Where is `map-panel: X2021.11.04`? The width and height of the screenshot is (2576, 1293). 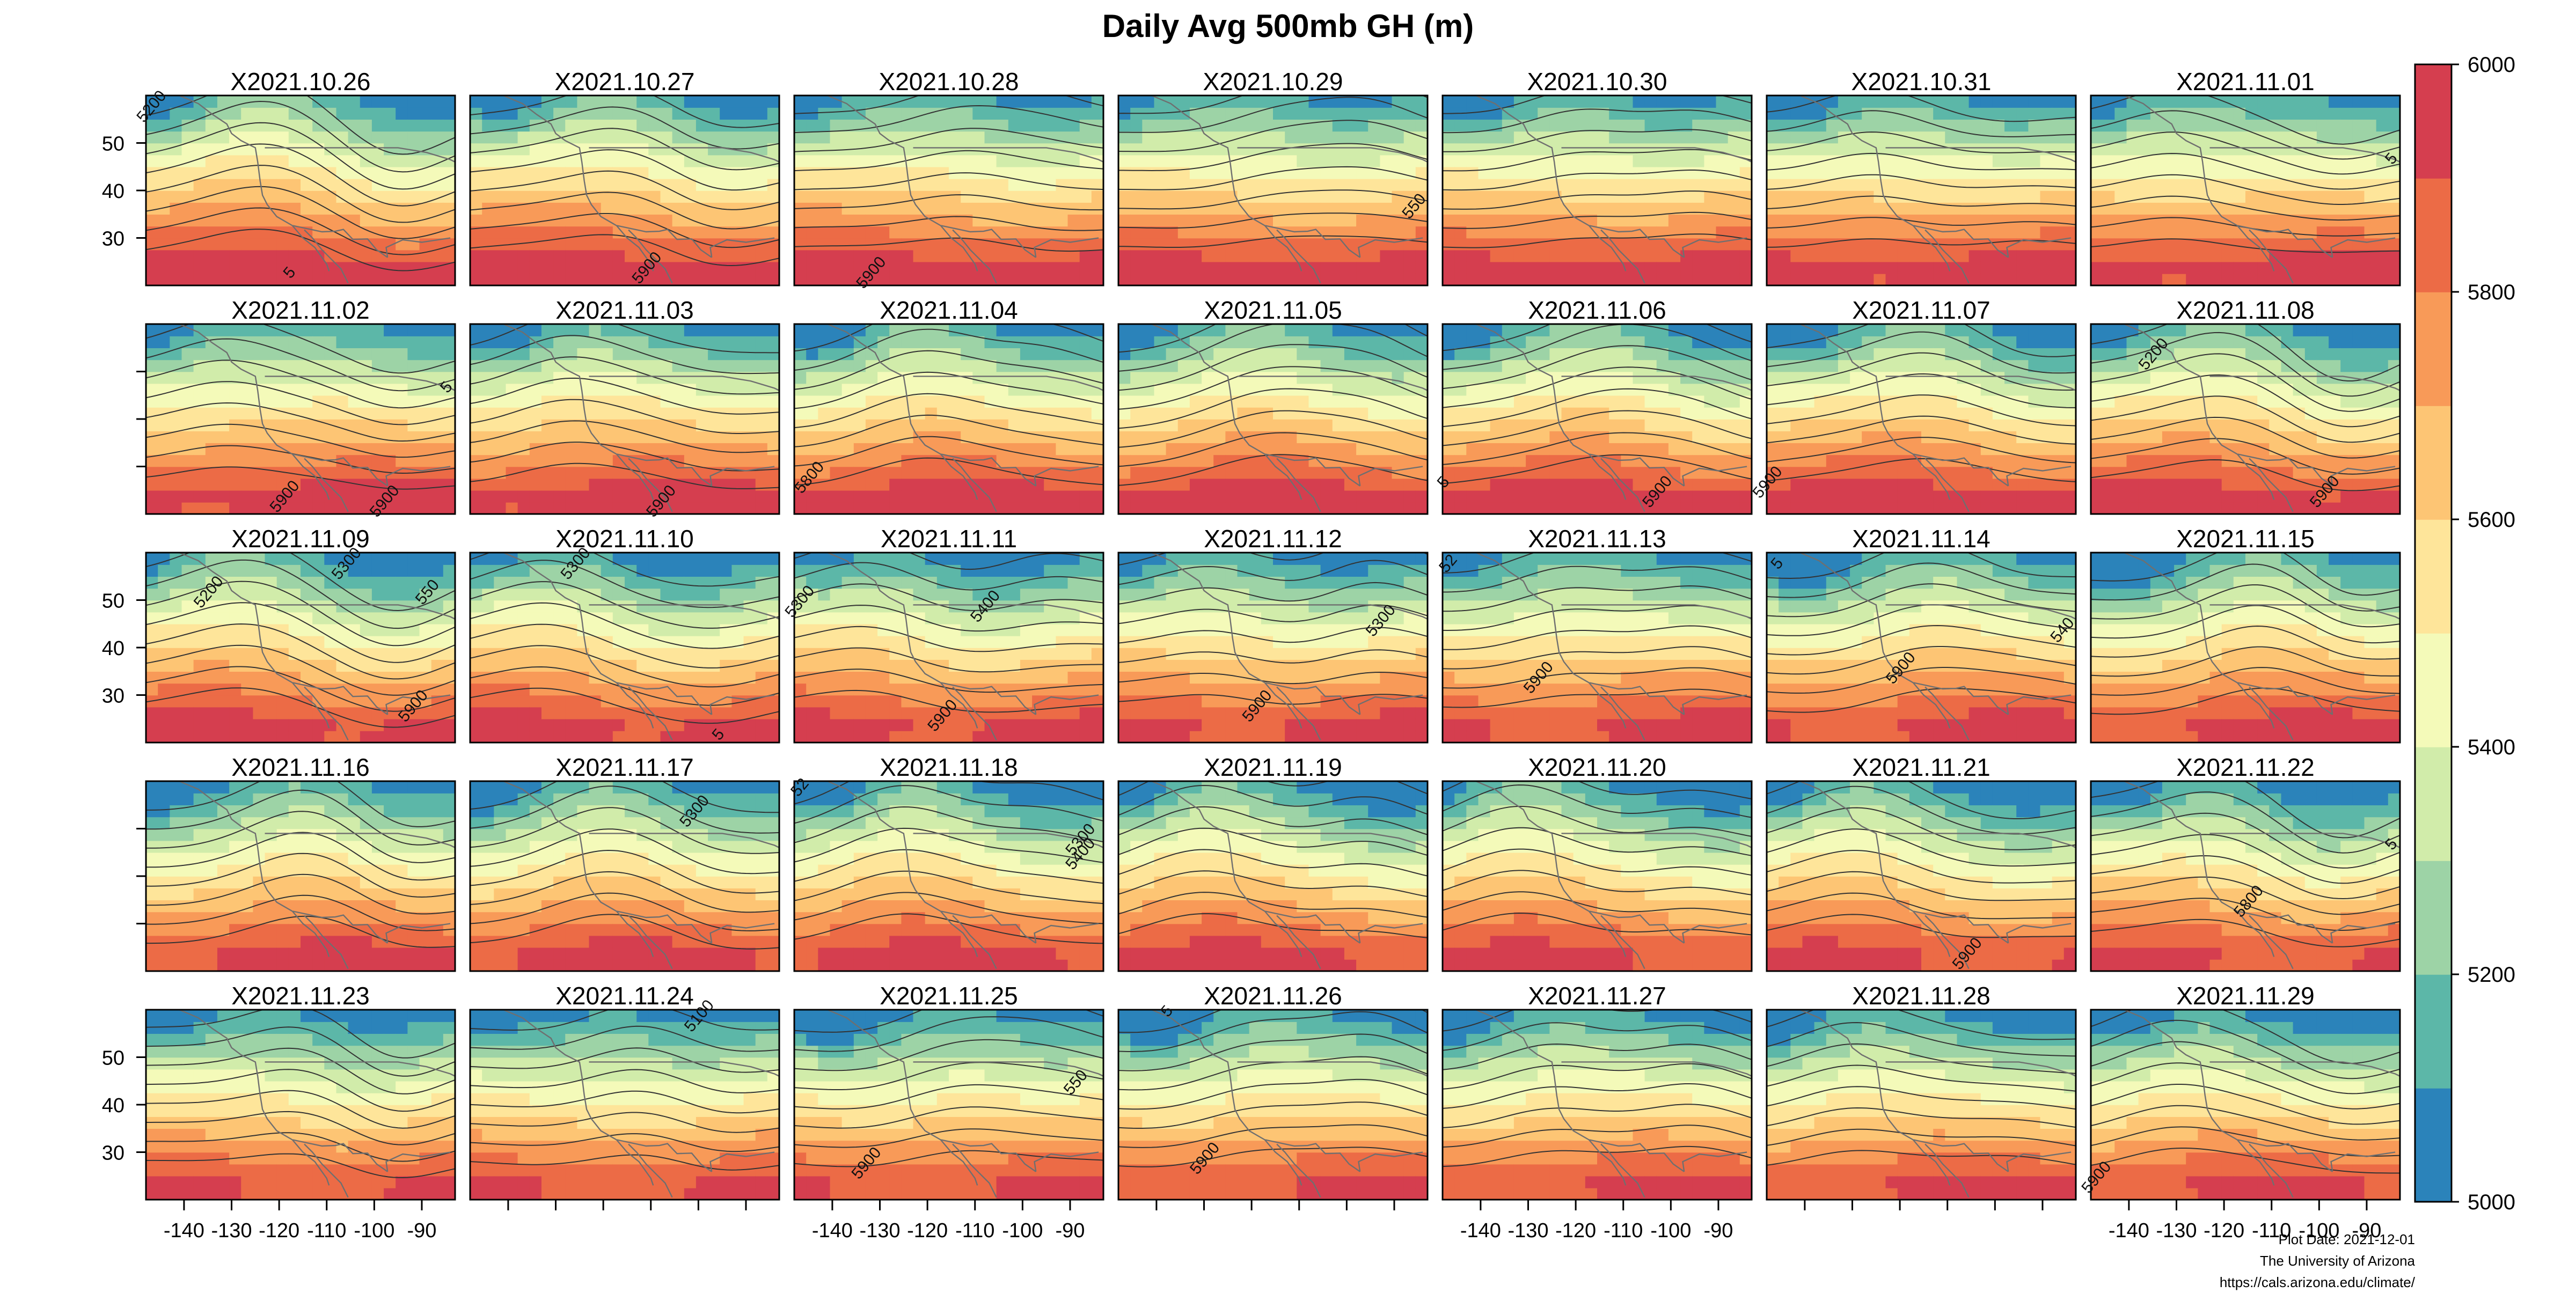
map-panel: X2021.11.04 is located at coordinates (944, 405).